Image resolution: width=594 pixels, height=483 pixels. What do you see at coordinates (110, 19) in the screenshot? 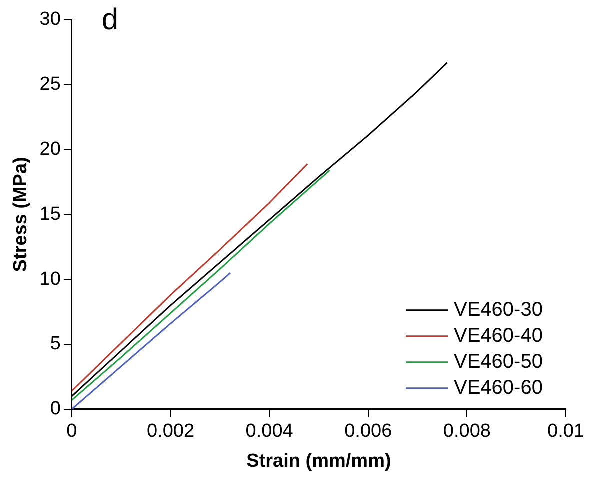
I see `chart-title: d` at bounding box center [110, 19].